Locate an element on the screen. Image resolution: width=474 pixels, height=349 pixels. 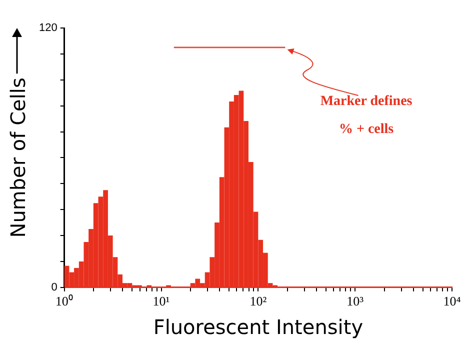
annotation: Marker defines % + cells is located at coordinates (366, 116).